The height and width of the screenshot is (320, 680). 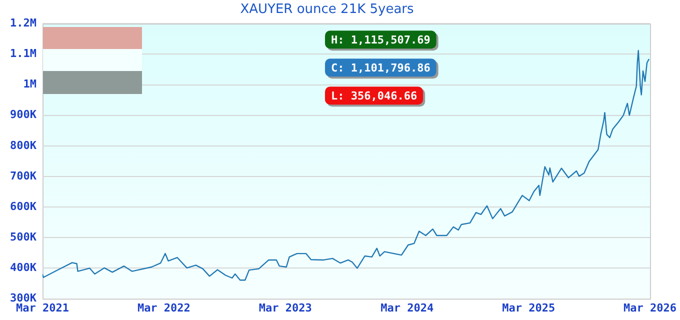 What do you see at coordinates (23, 206) in the screenshot?
I see `y-tick-label: 600K` at bounding box center [23, 206].